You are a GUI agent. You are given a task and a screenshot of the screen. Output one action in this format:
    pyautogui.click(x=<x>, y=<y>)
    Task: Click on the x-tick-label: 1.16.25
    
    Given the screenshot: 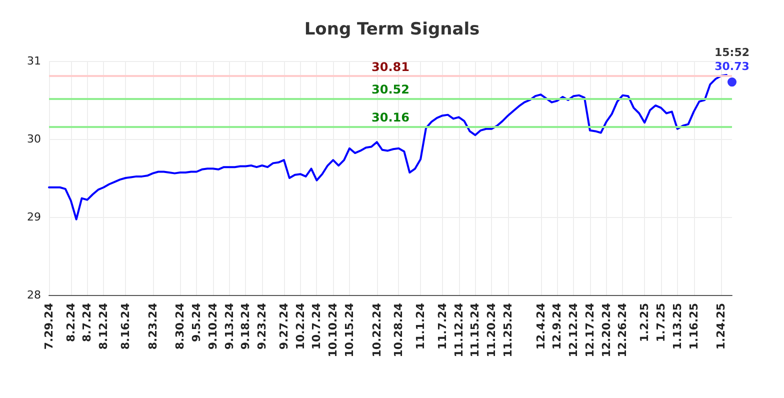 What is the action you would take?
    pyautogui.click(x=693, y=326)
    